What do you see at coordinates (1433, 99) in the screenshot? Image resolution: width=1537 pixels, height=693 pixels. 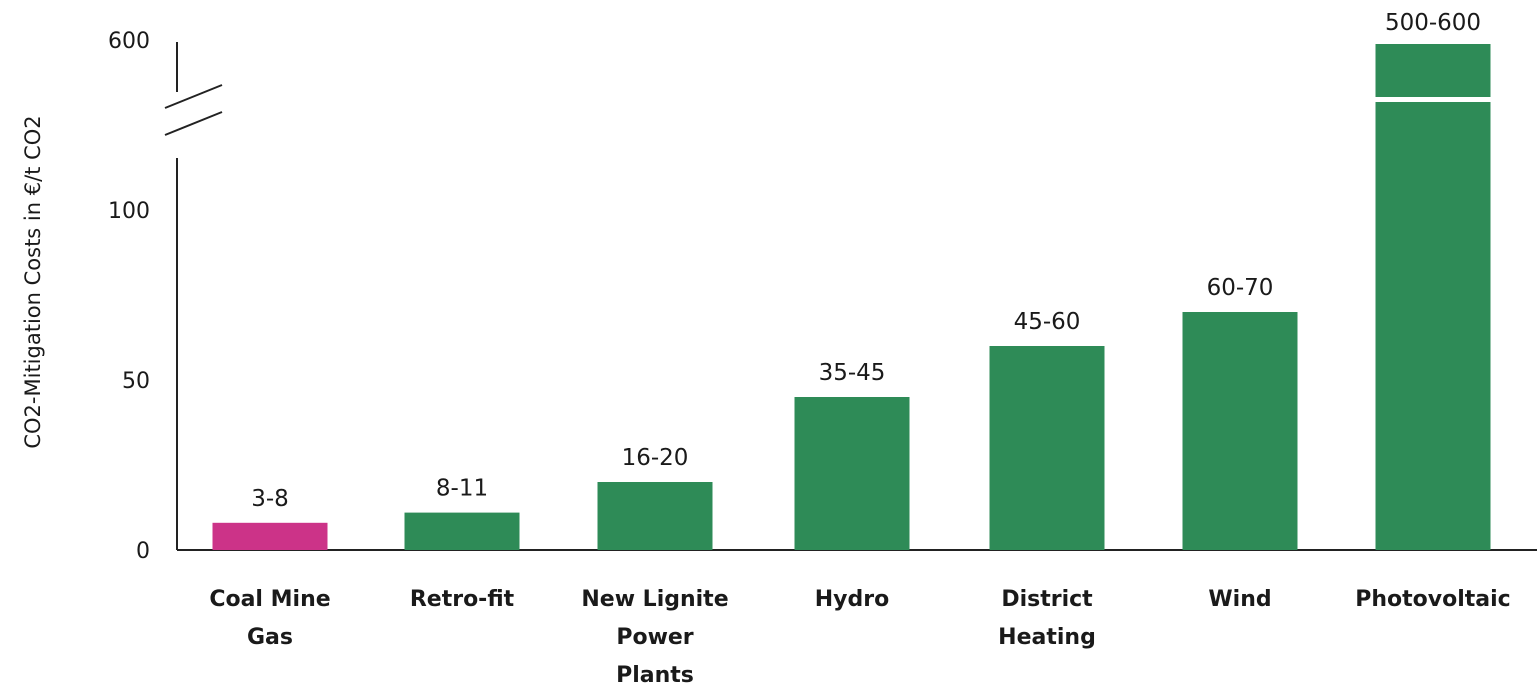 I see `bar-break-gap` at bounding box center [1433, 99].